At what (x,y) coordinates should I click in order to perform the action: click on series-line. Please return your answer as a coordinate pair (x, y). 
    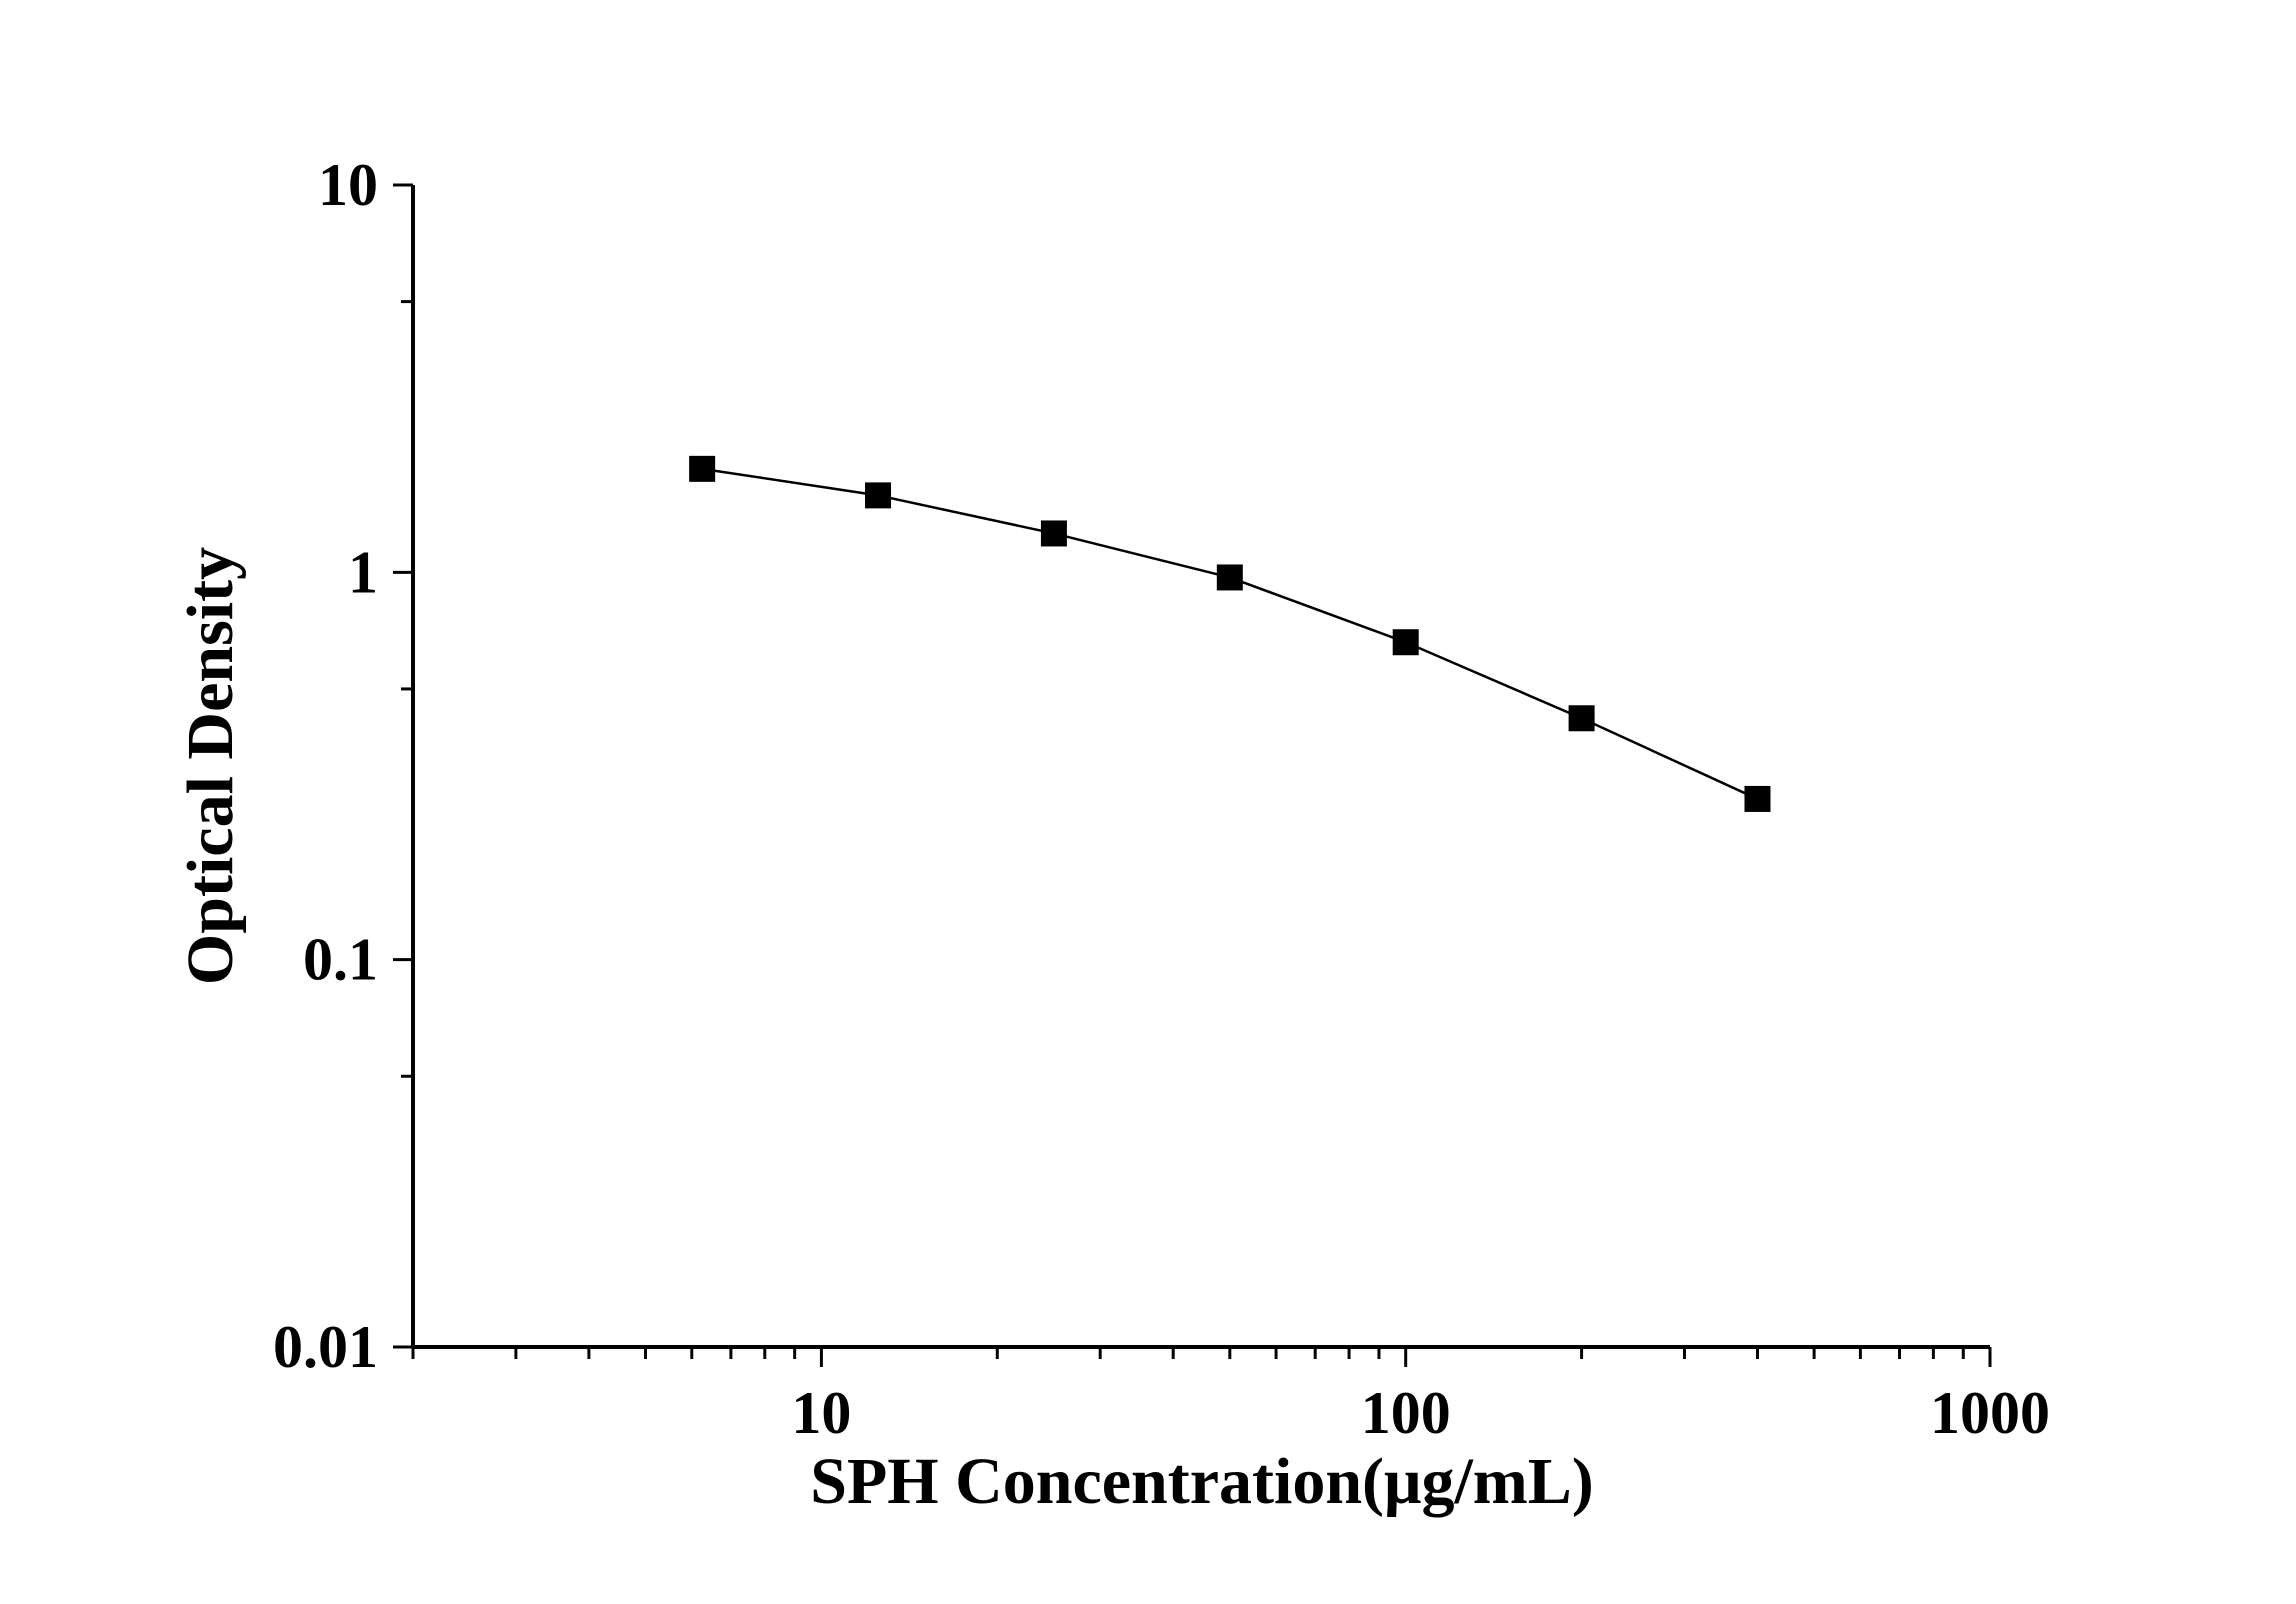
    Looking at the image, I should click on (1230, 634).